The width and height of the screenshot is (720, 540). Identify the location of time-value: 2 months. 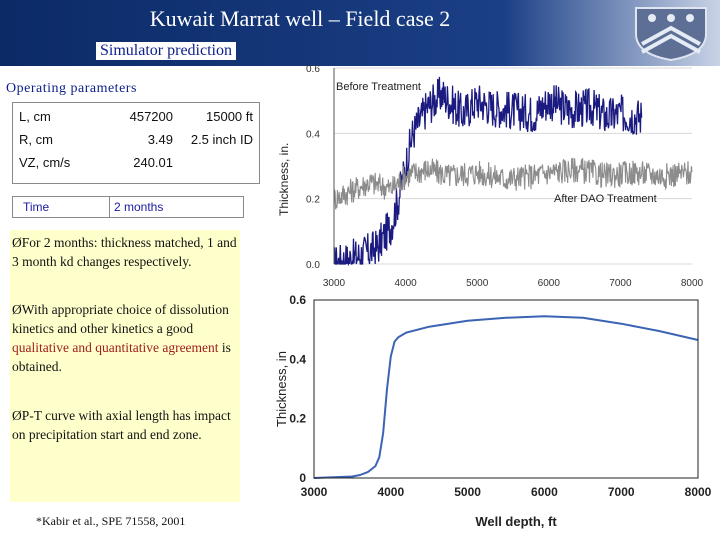
(136, 207).